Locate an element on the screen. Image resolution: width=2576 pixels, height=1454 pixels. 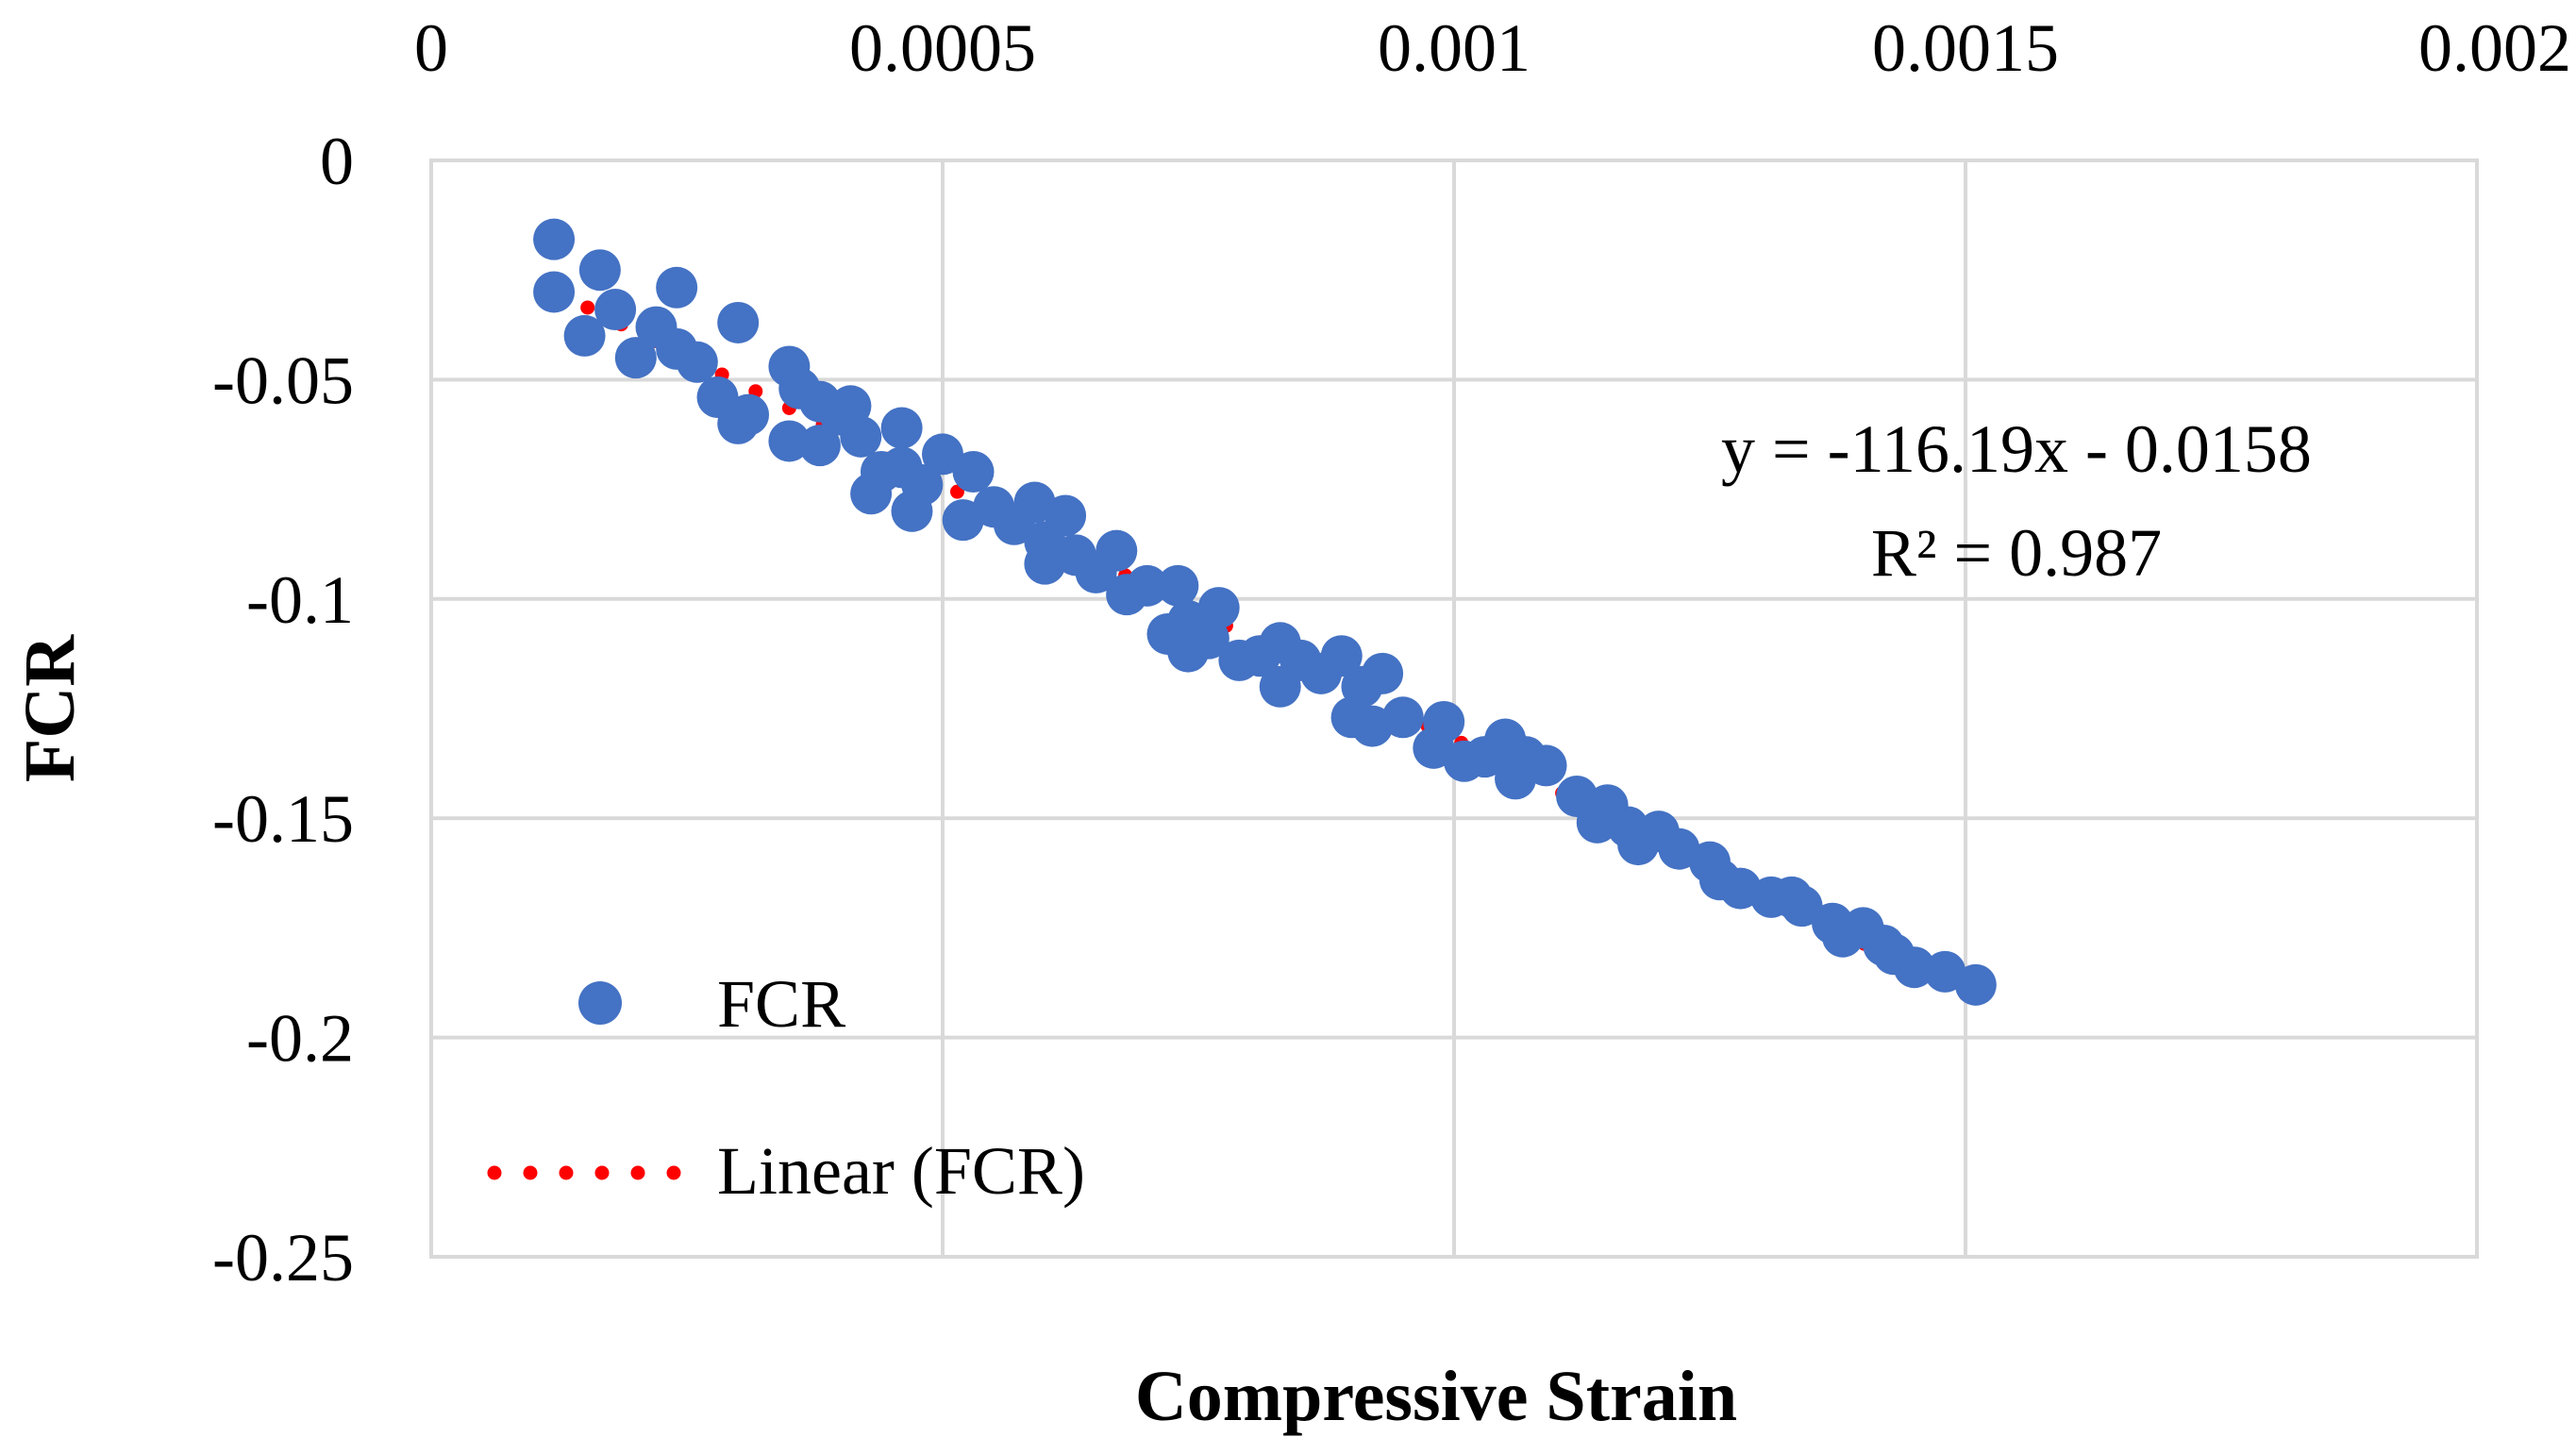
y-tick-label: -0.1 is located at coordinates (300, 600).